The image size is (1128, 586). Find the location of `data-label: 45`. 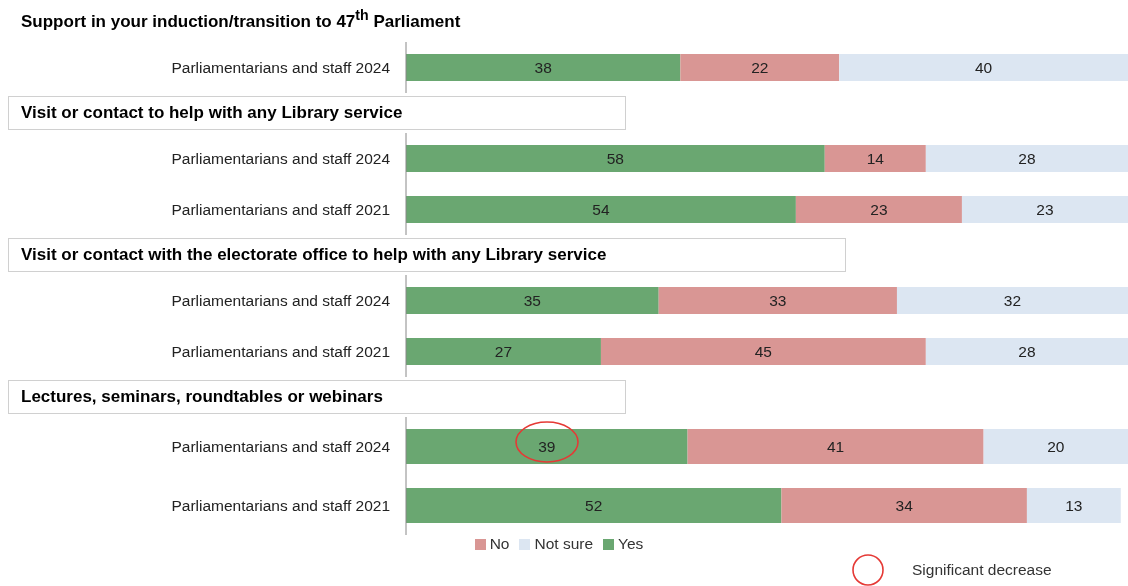

data-label: 45 is located at coordinates (763, 351).